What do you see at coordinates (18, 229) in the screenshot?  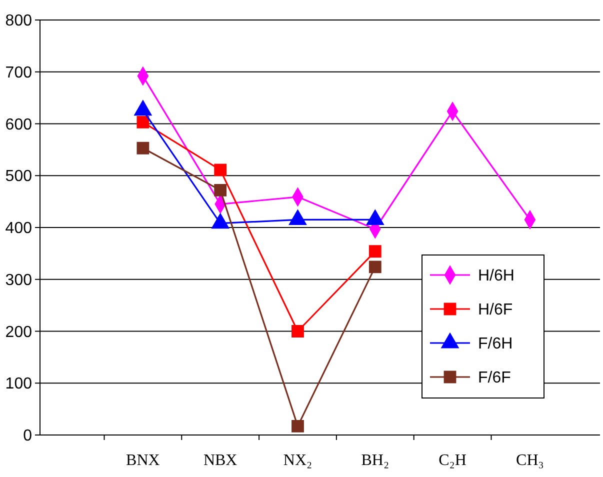 I see `y-tick-label: 400` at bounding box center [18, 229].